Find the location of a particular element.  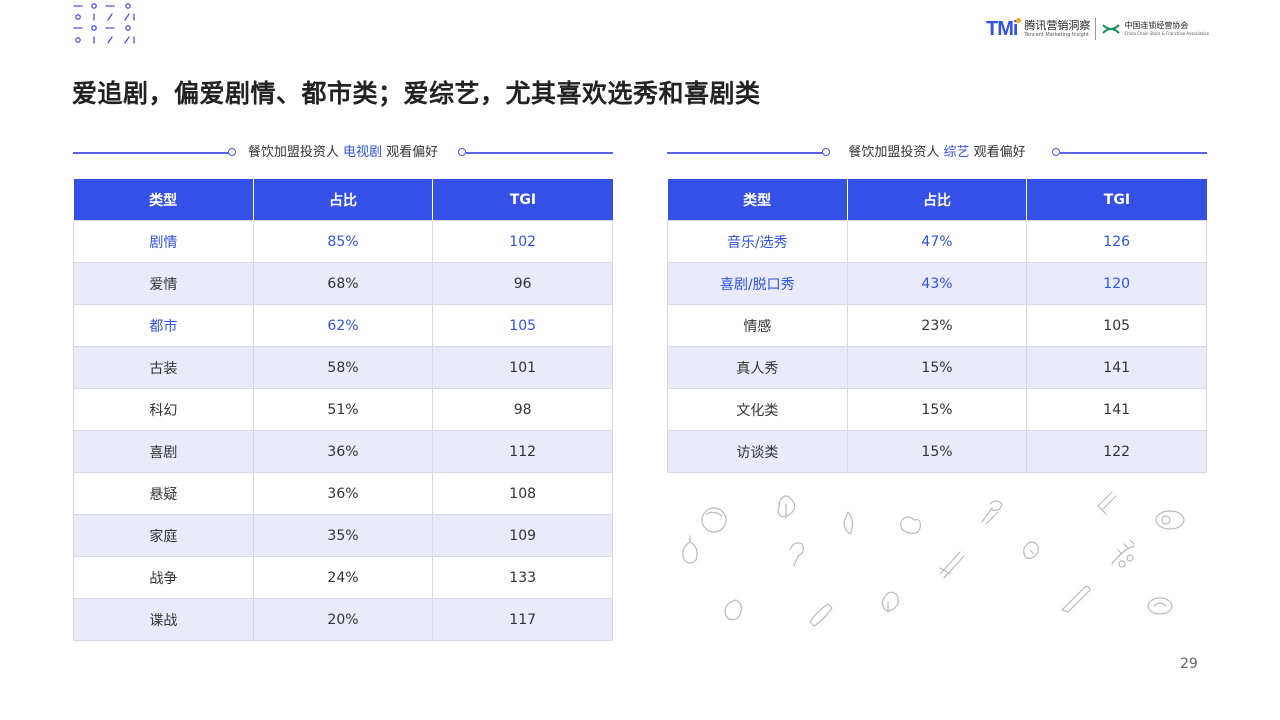

cell-type: 悬疑 is located at coordinates (163, 493).